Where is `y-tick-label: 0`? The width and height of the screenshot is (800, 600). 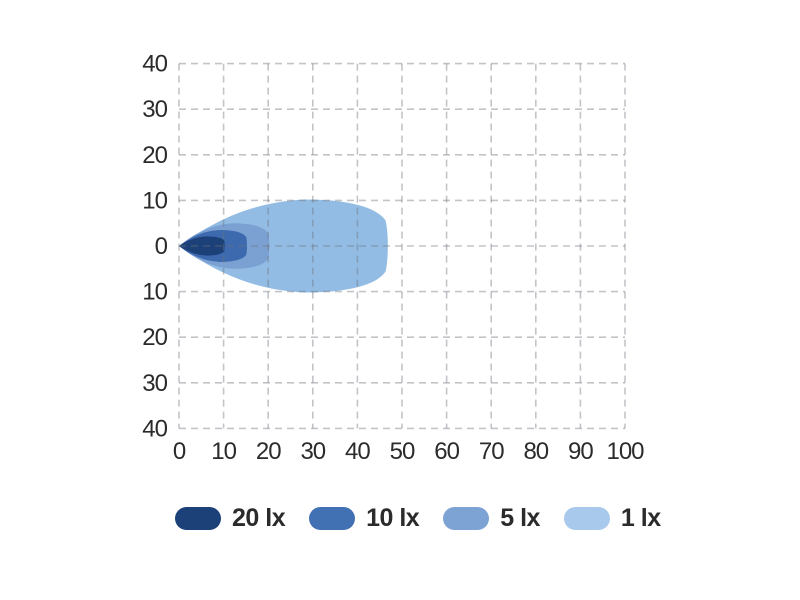 y-tick-label: 0 is located at coordinates (161, 246).